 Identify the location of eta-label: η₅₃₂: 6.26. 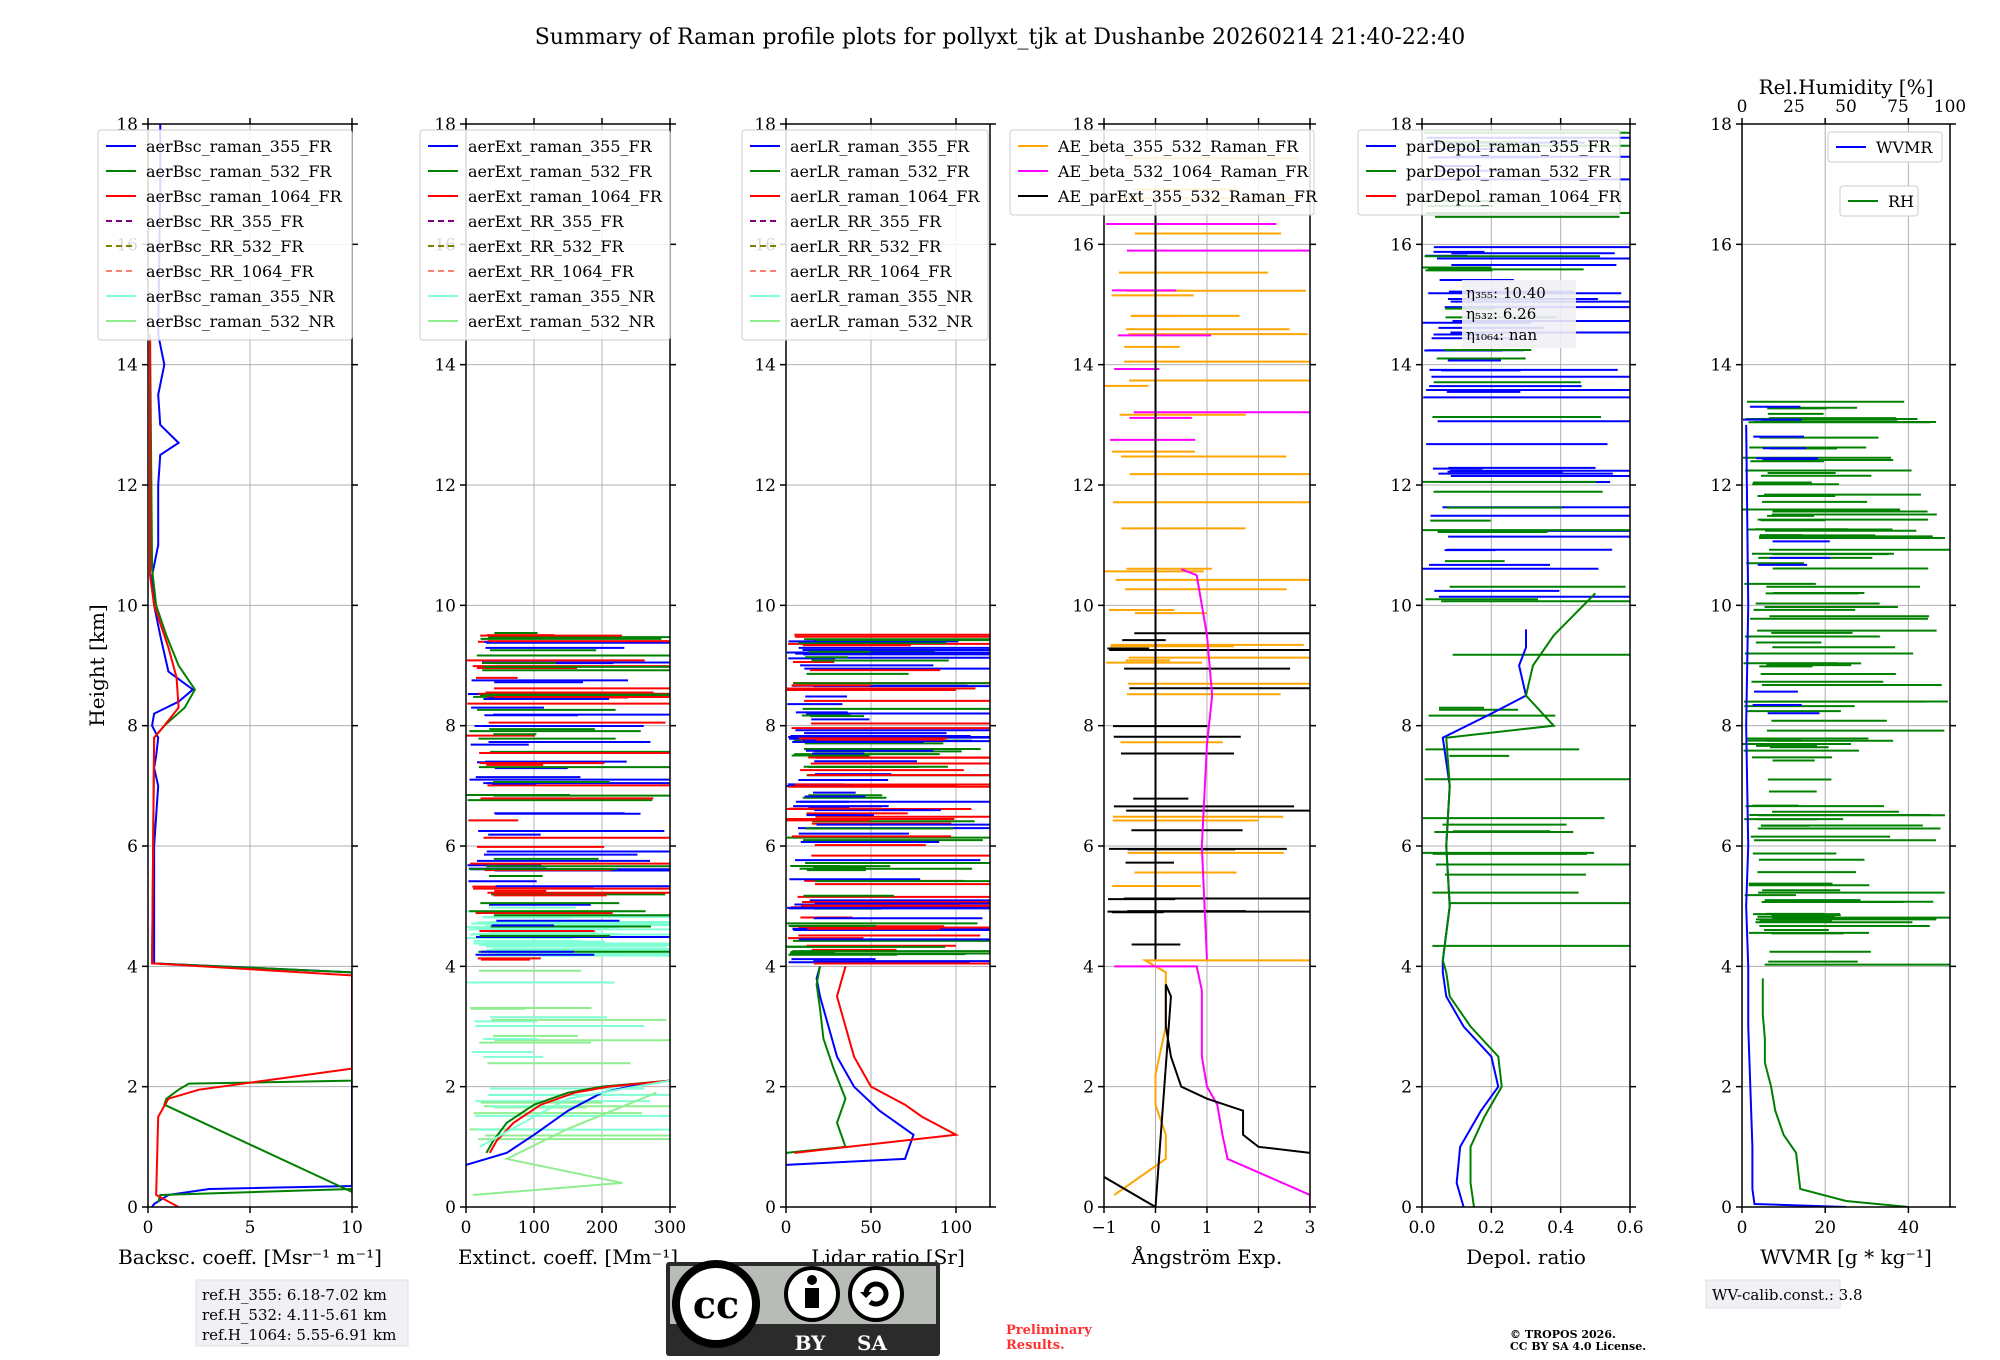
(1501, 314).